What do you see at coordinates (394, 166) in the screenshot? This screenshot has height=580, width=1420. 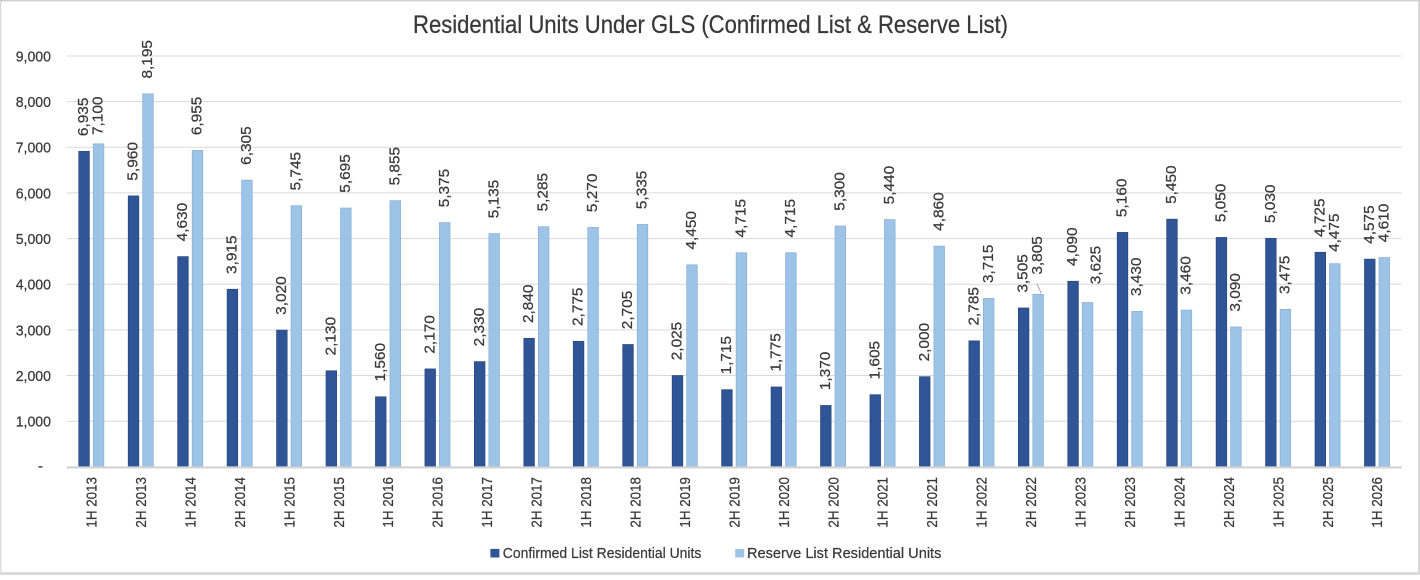 I see `svg-text: 5,855` at bounding box center [394, 166].